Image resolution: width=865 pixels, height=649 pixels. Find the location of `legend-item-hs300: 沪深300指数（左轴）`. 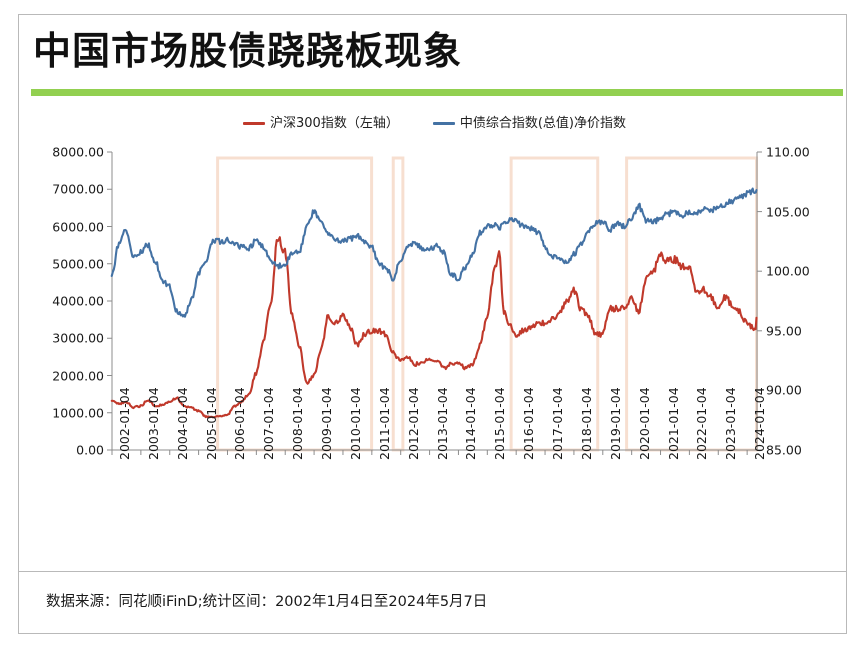

legend-item-hs300: 沪深300指数（左轴） is located at coordinates (321, 123).